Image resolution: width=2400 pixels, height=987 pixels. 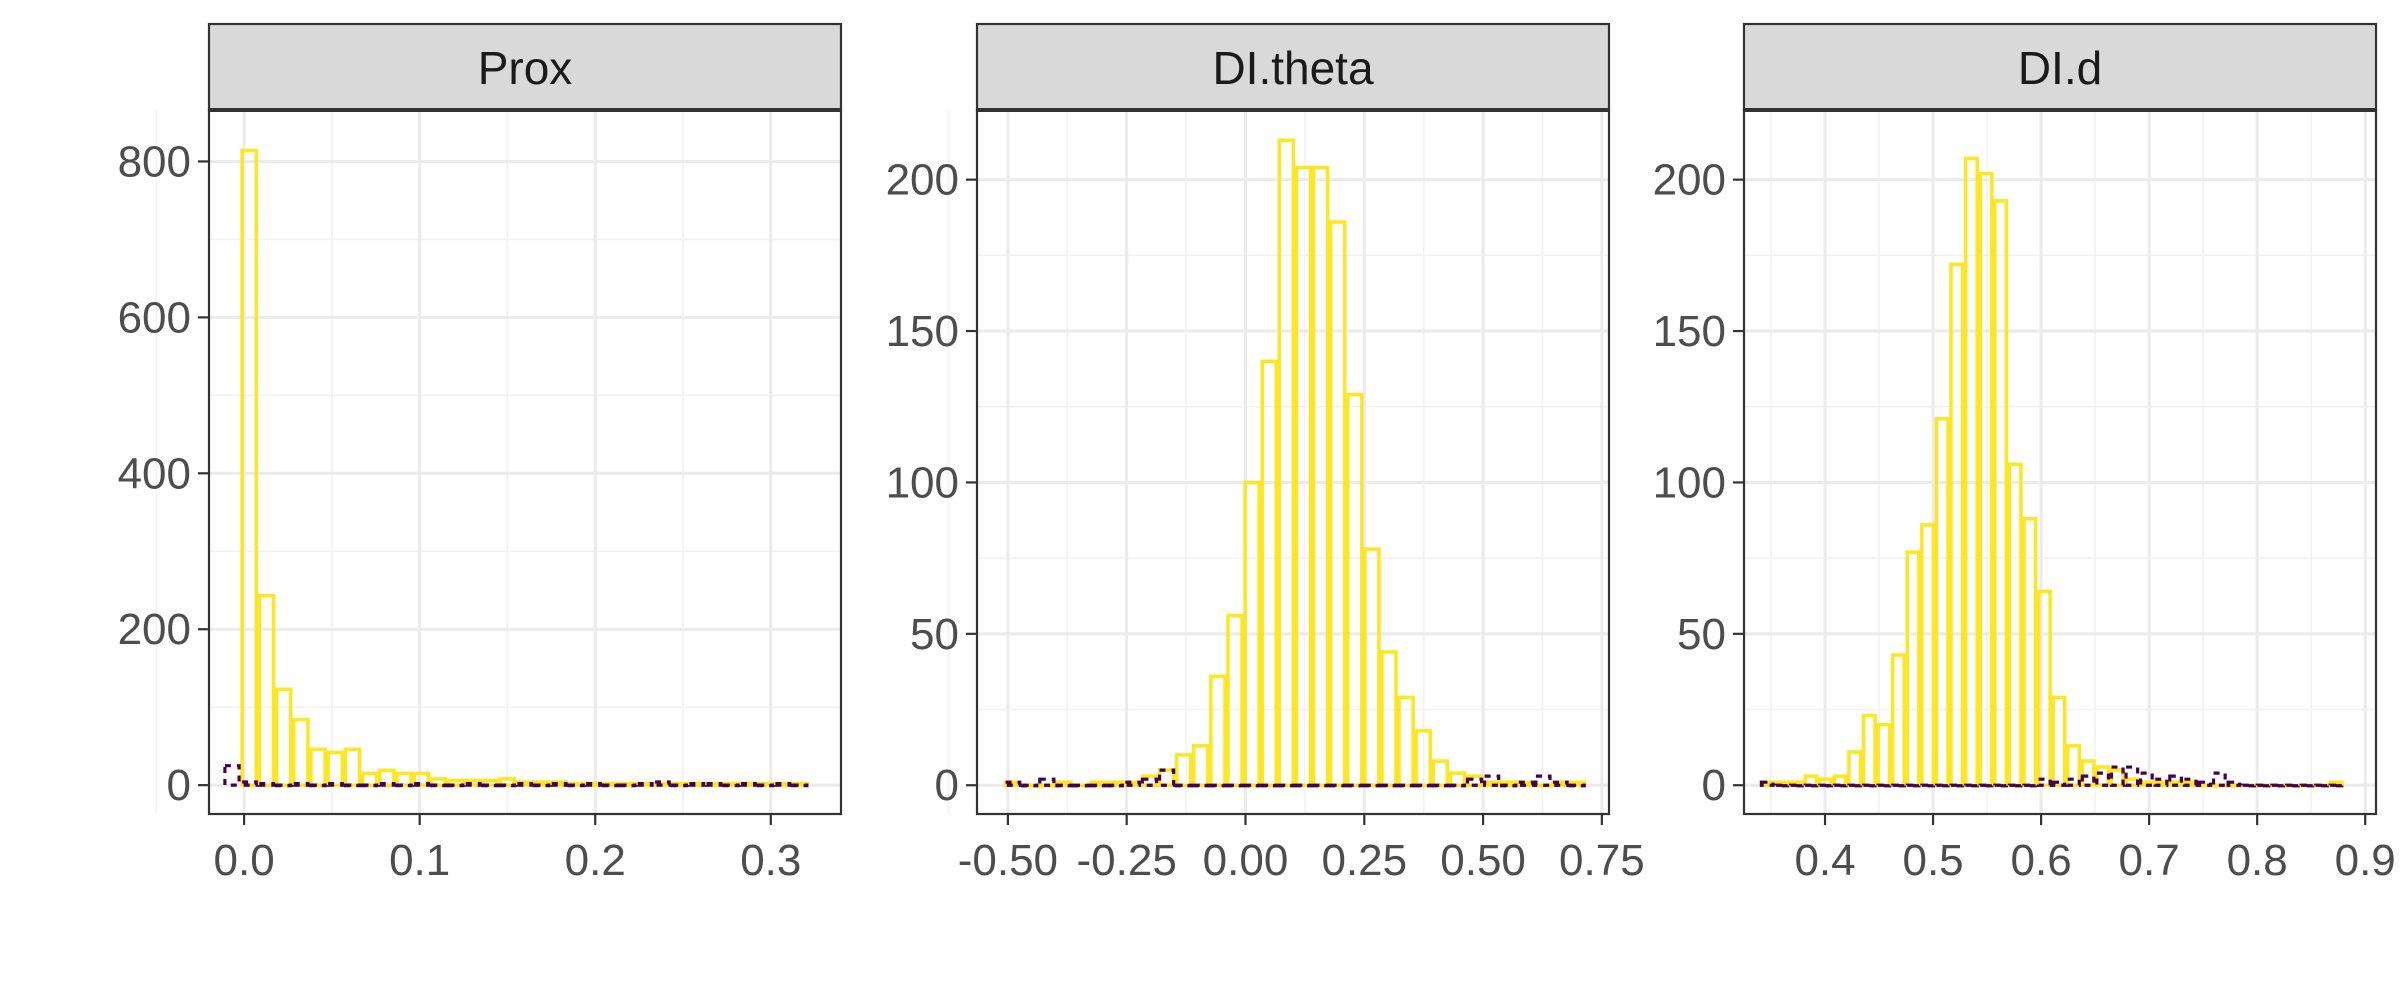 What do you see at coordinates (244, 860) in the screenshot?
I see `x-tick-label: 0.0` at bounding box center [244, 860].